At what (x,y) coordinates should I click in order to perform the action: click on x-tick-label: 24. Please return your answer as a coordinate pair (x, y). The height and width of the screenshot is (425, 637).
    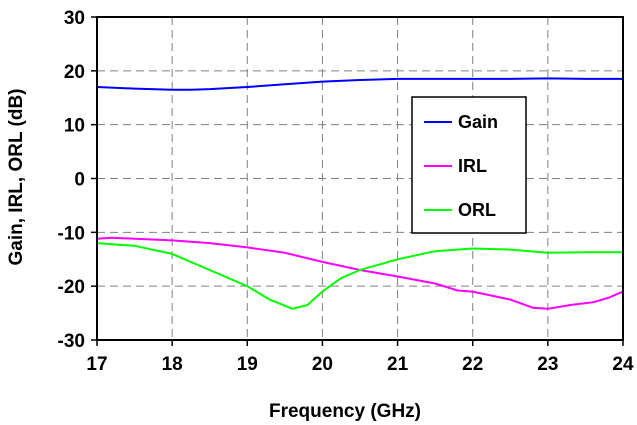
    Looking at the image, I should click on (623, 364).